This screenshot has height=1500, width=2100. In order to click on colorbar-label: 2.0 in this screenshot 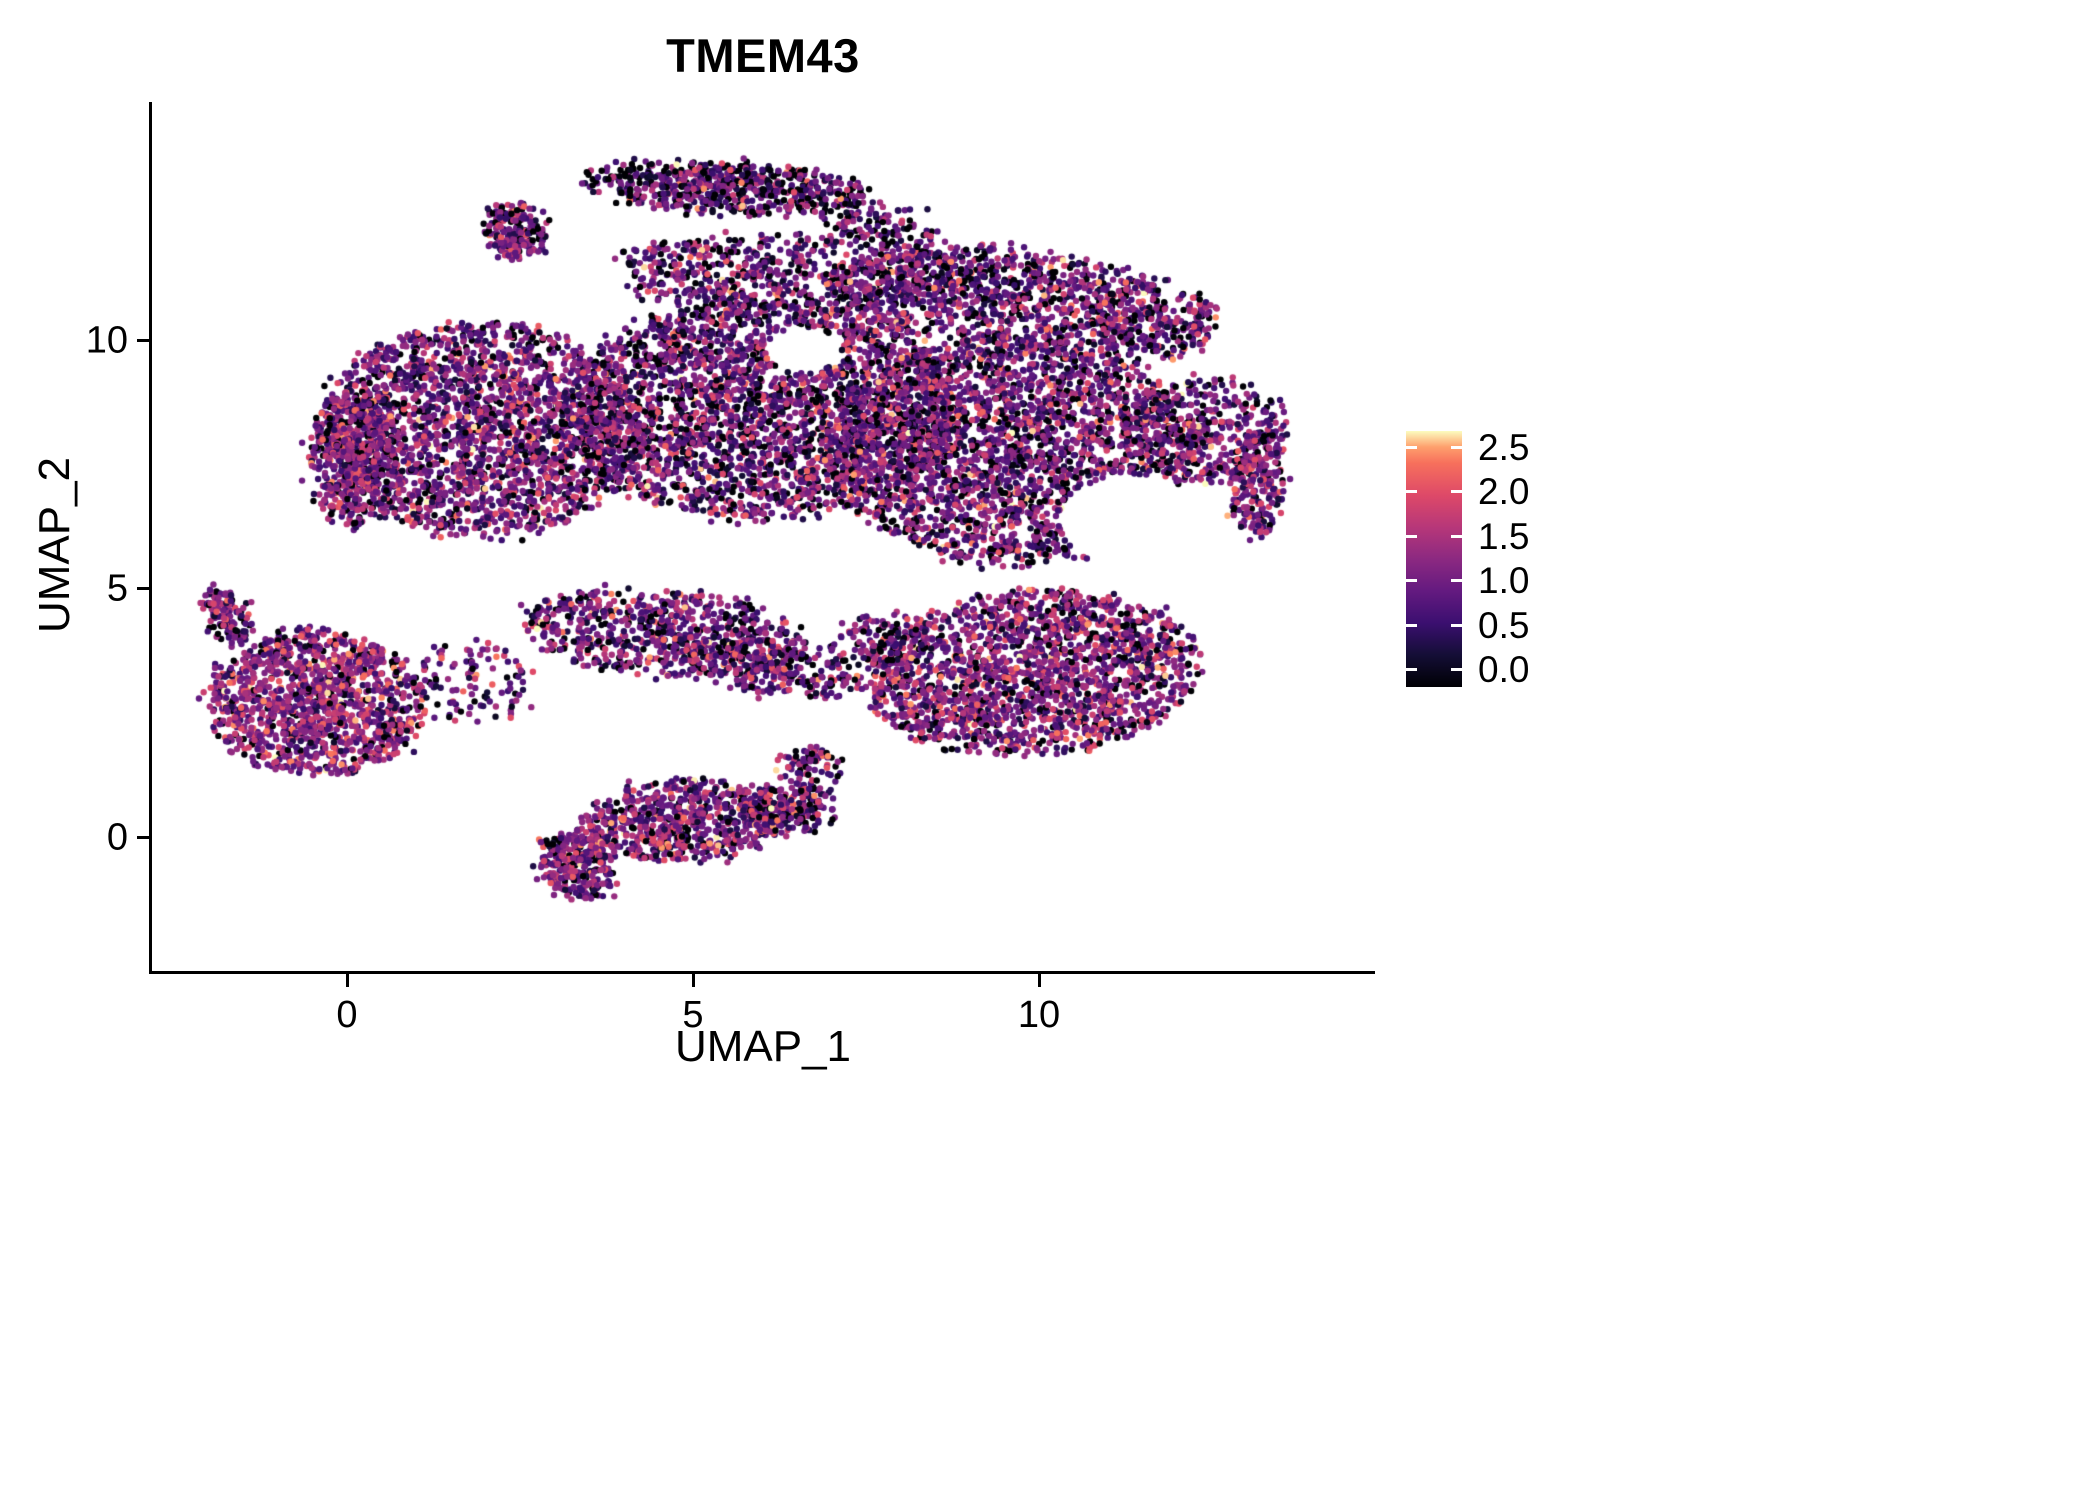, I will do `click(1504, 491)`.